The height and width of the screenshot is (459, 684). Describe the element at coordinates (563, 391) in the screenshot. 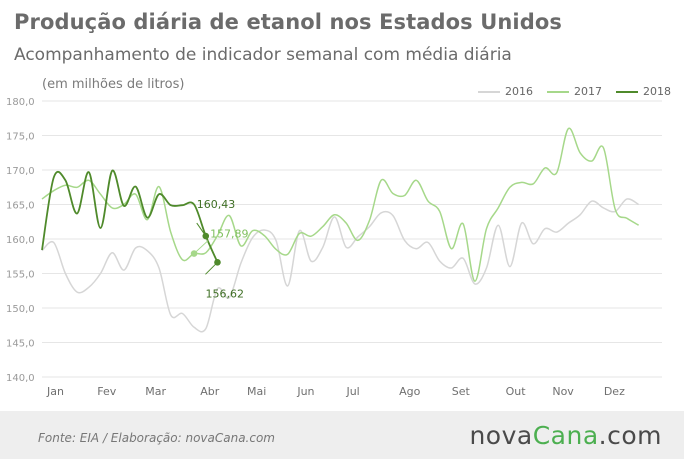

I see `x-tick-label: Nov` at that location.